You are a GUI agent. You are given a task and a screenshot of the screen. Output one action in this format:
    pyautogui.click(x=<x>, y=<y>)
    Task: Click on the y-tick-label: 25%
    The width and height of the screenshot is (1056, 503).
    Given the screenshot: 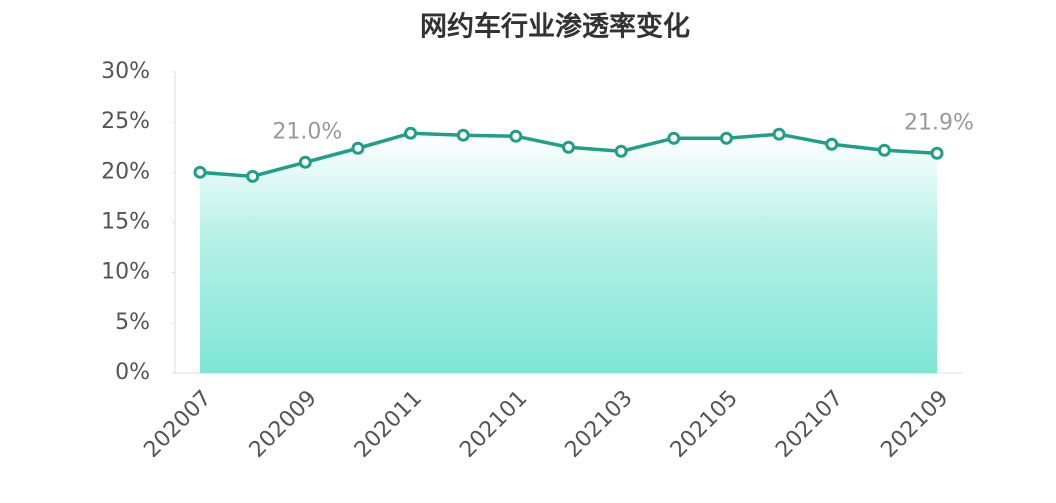 What is the action you would take?
    pyautogui.click(x=125, y=121)
    